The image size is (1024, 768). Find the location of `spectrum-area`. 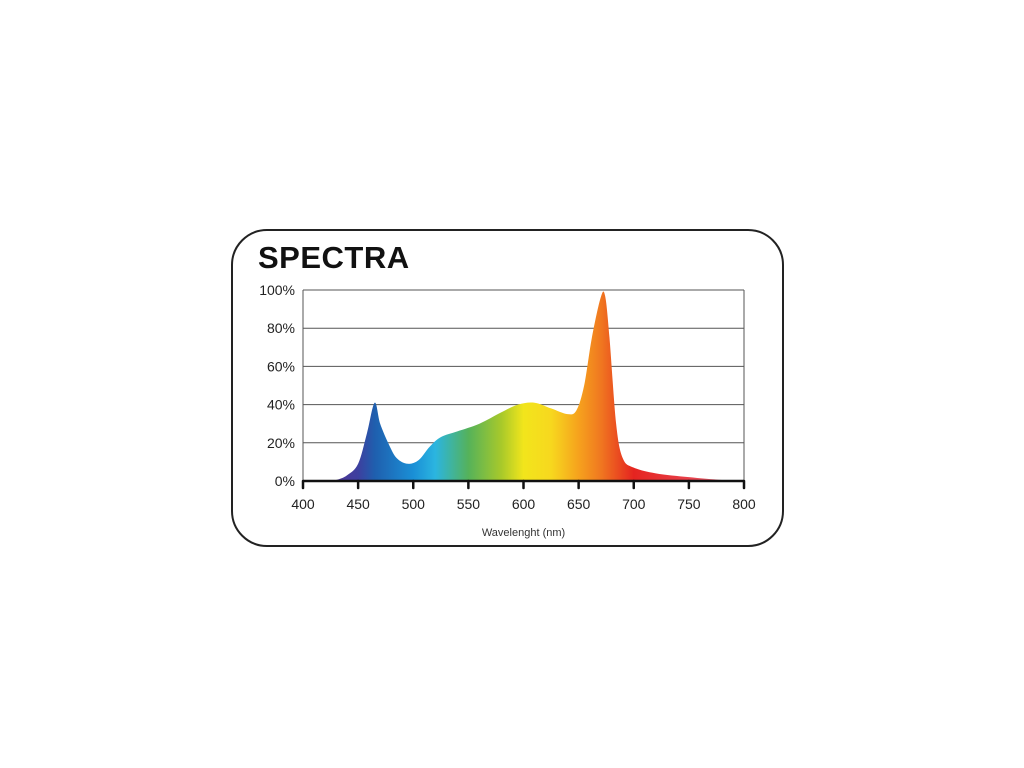

spectrum-area is located at coordinates (523, 386).